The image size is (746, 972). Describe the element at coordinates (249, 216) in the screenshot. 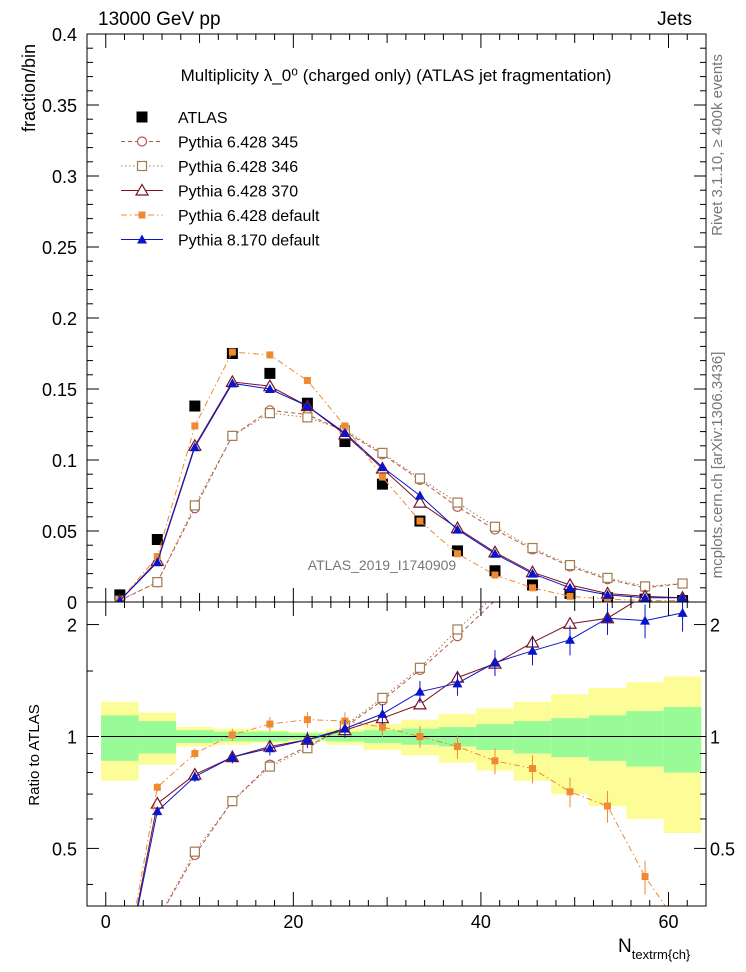

I see `legend-label-p6def: Pythia 6.428 default` at that location.